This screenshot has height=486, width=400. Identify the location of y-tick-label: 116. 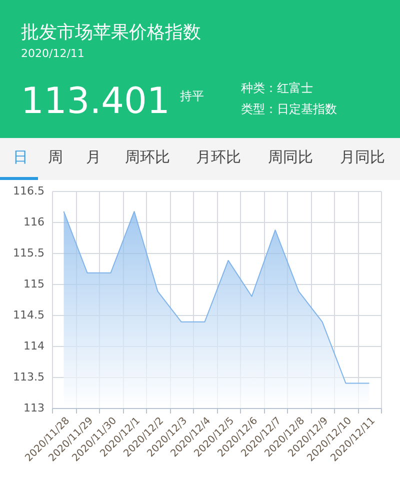
(34, 222).